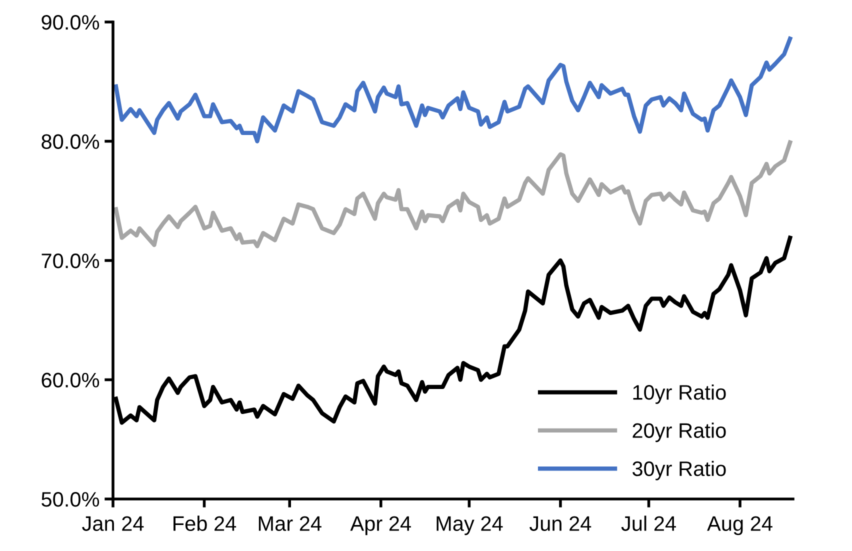 This screenshot has width=852, height=551. I want to click on x-tick-label: Apr 24, so click(380, 526).